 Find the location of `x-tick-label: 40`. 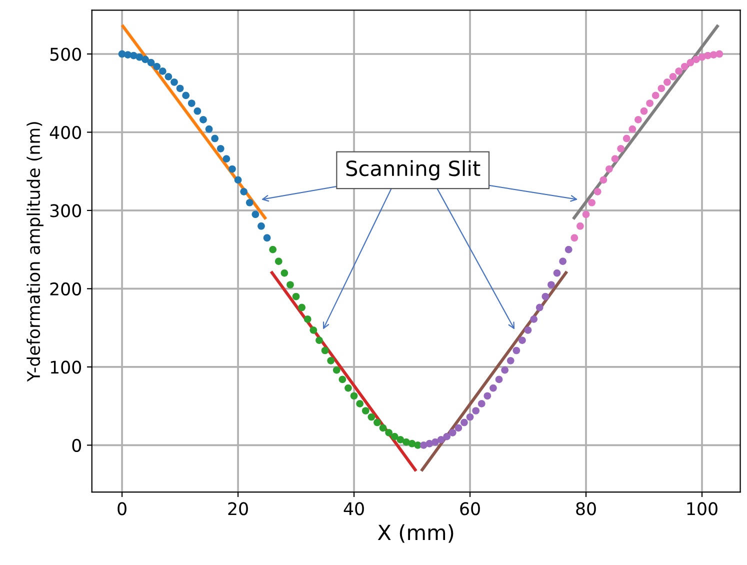

x-tick-label: 40 is located at coordinates (354, 509).